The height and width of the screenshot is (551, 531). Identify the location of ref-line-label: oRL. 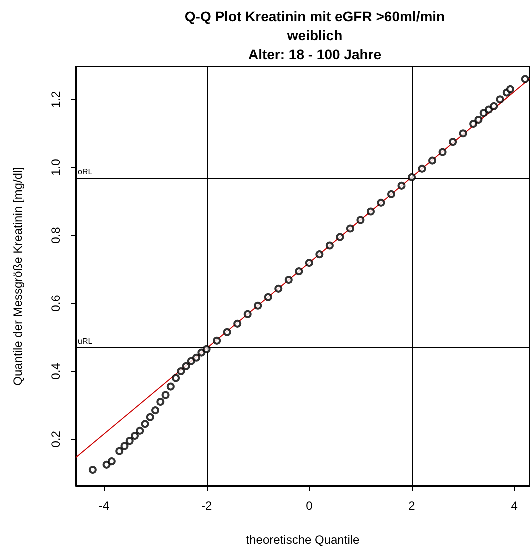
(86, 171).